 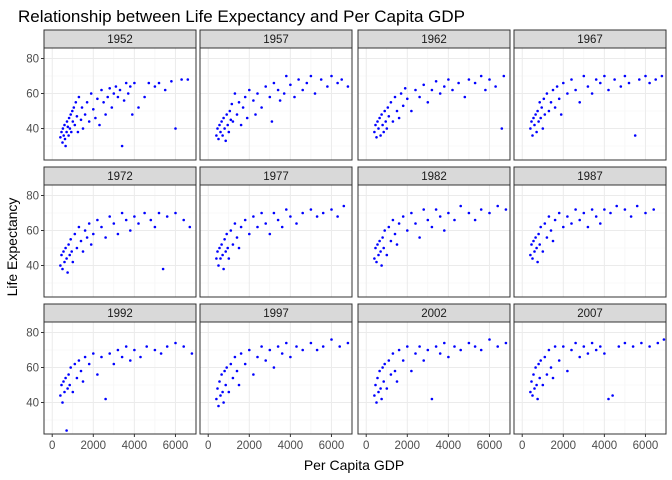 I want to click on x-tick-label: 2000, so click(x=250, y=446).